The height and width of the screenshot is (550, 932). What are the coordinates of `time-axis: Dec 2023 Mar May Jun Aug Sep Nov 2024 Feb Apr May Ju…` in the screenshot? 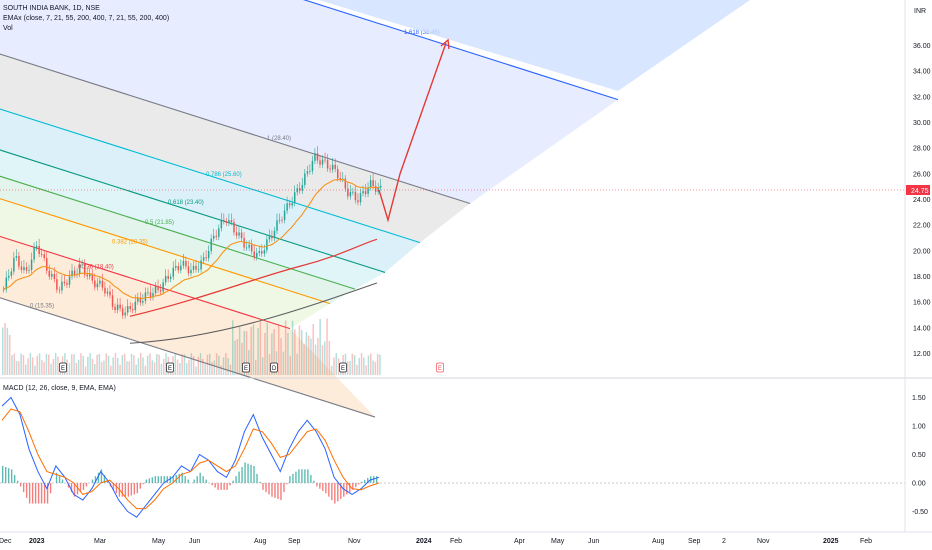 It's located at (436, 541).